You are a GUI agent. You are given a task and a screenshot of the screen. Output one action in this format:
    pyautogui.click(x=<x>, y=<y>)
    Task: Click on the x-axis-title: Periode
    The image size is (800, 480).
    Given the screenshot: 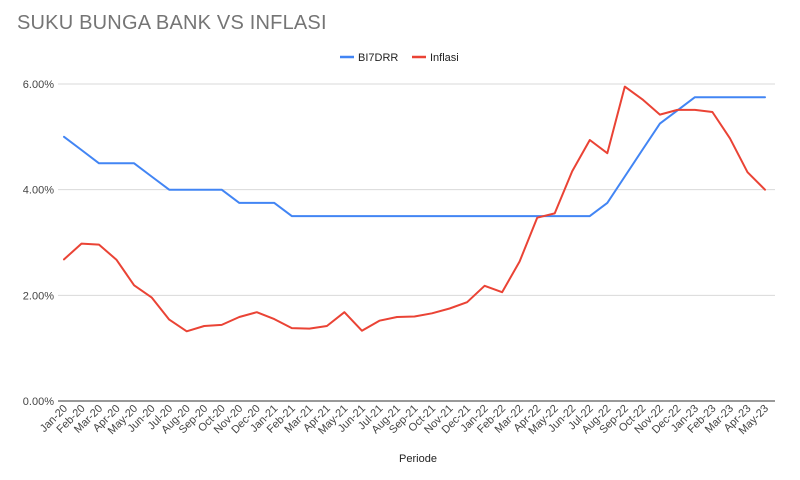 What is the action you would take?
    pyautogui.click(x=418, y=459)
    